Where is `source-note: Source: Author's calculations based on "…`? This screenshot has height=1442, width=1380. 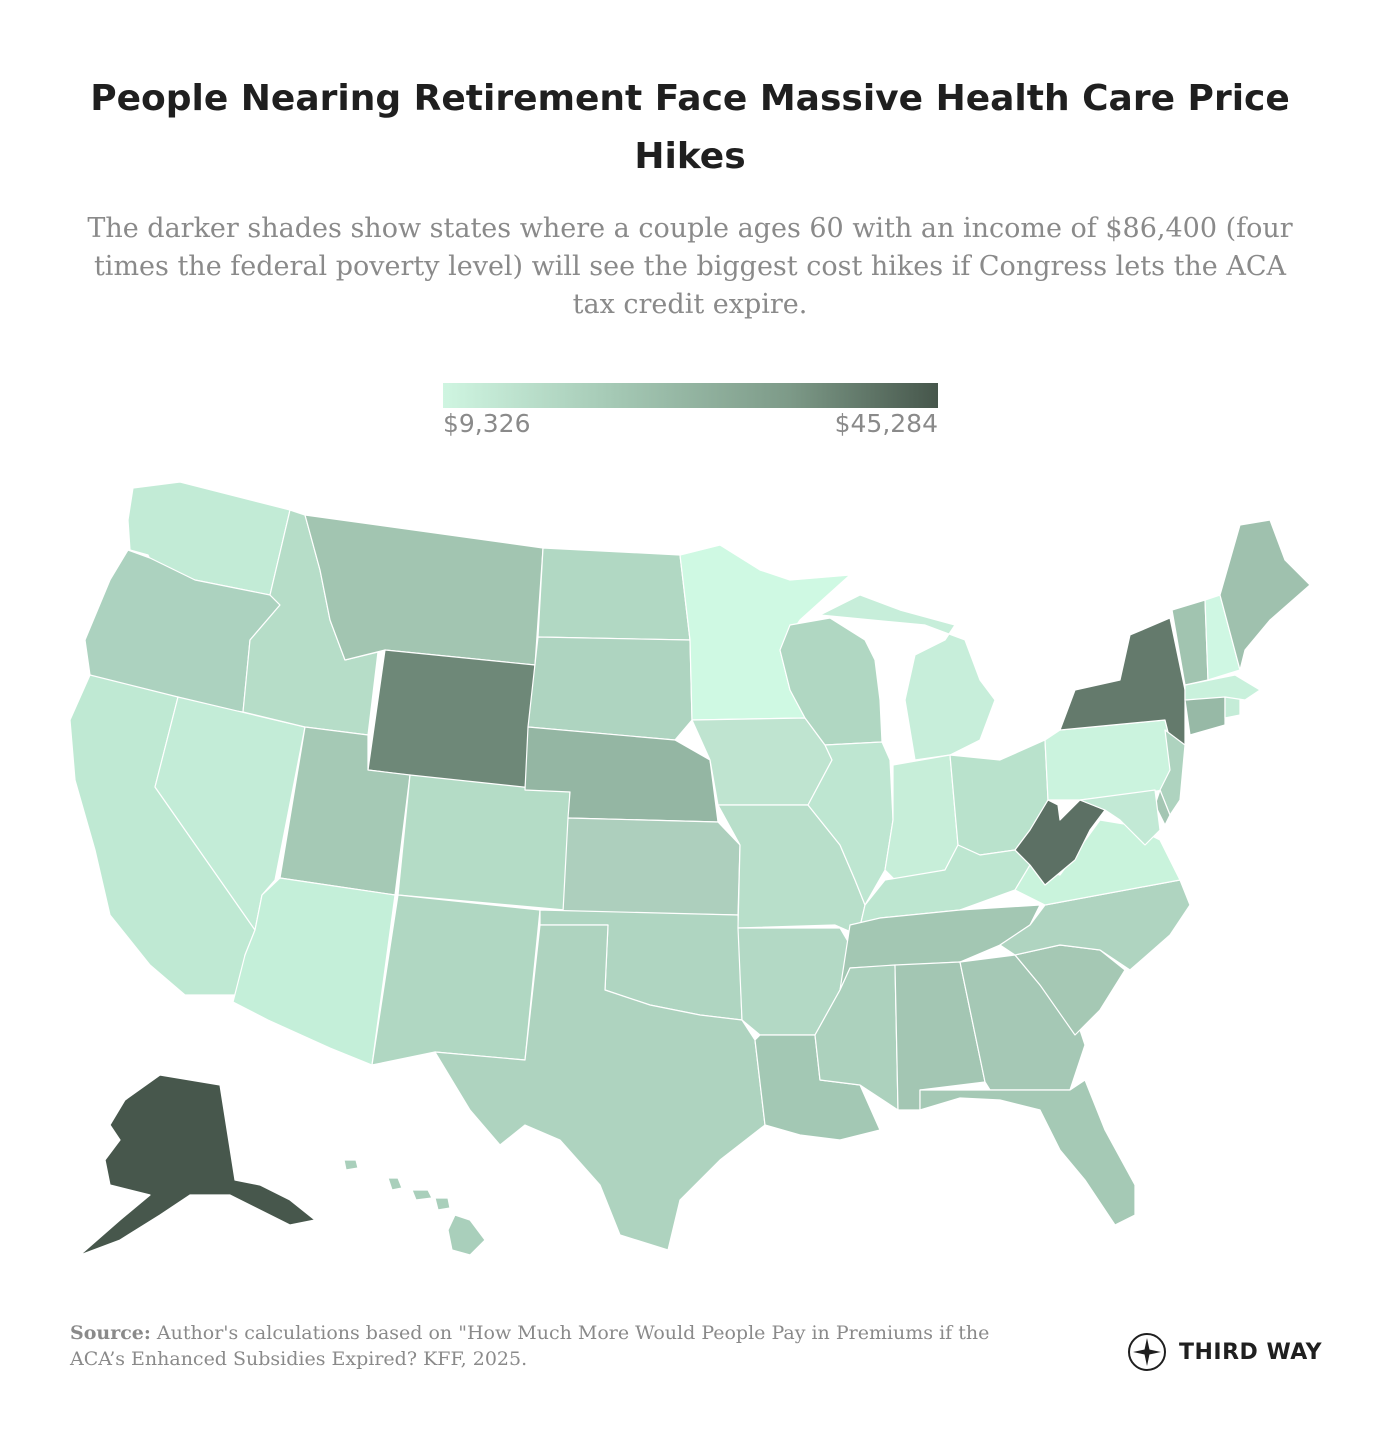 source-note: Source: Author's calculations based on "… is located at coordinates (550, 1346).